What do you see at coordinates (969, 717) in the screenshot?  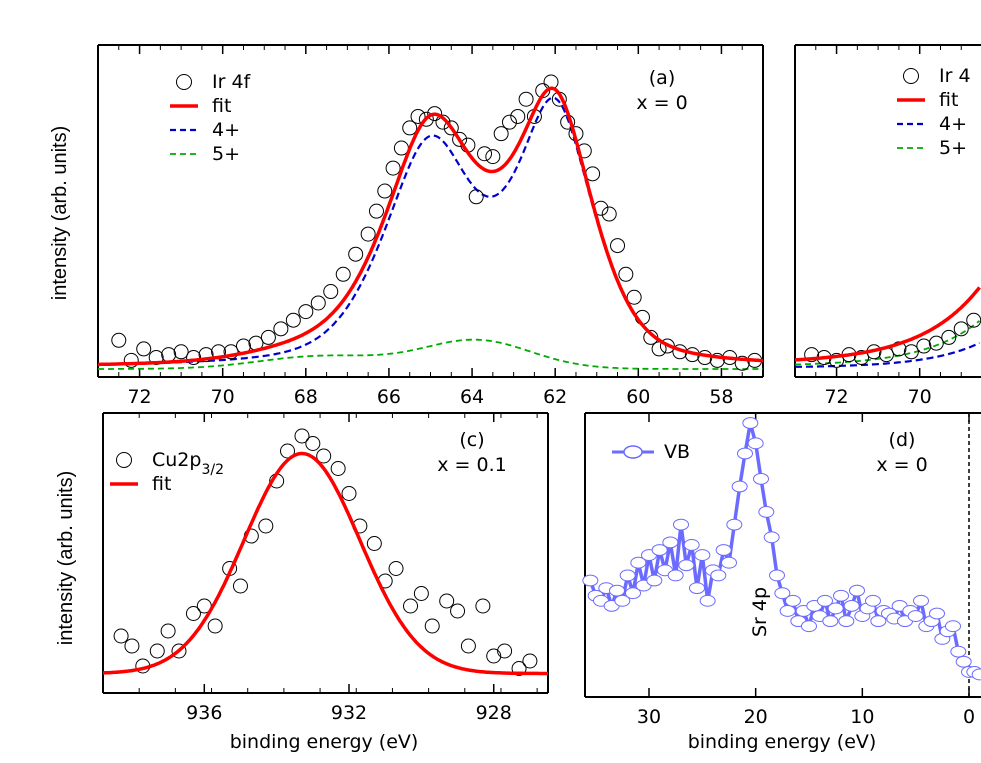 I see `panel-d-tick-label: 0` at bounding box center [969, 717].